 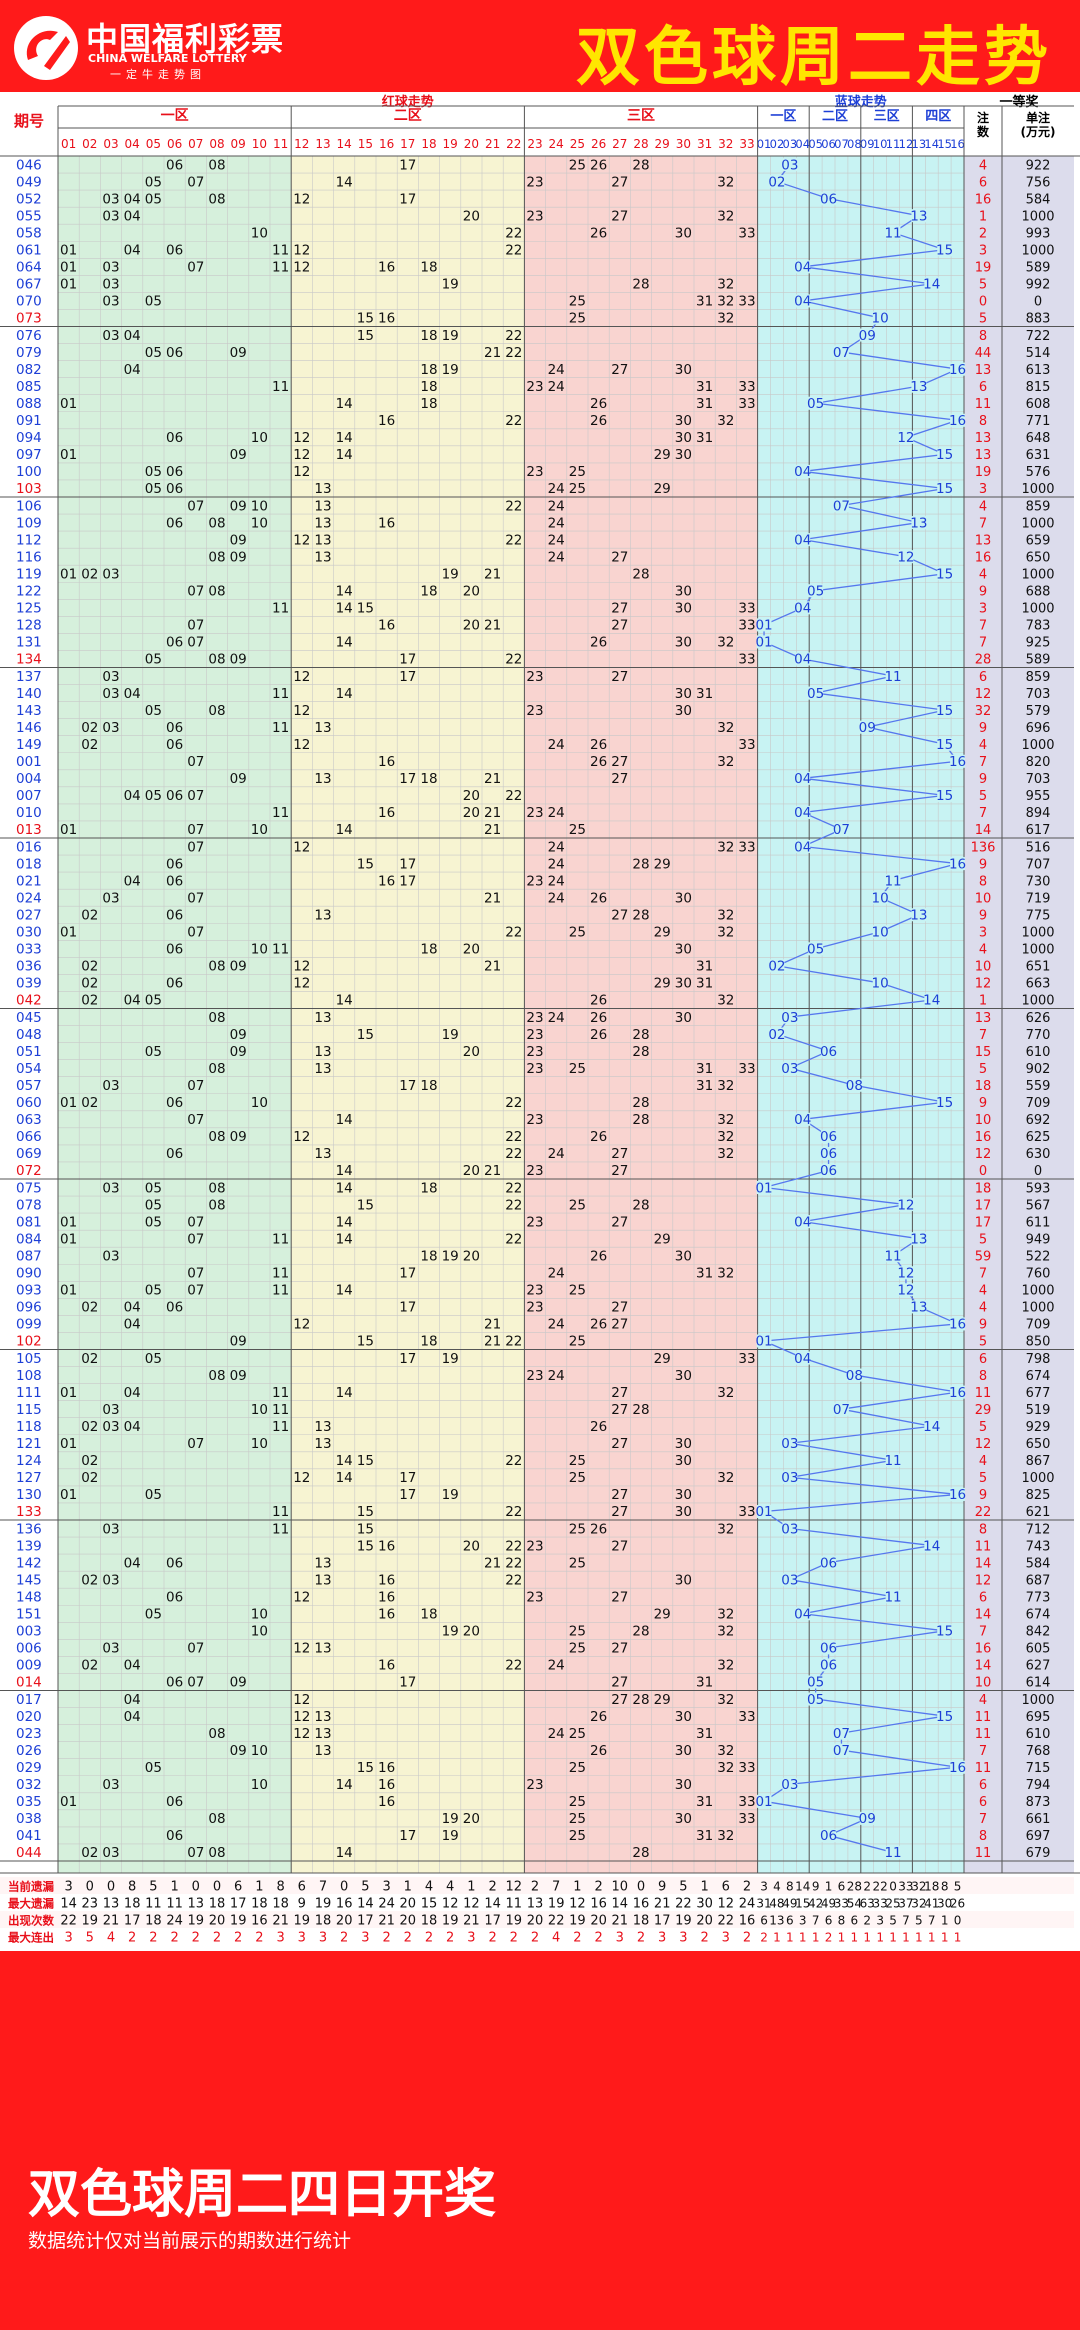 What do you see at coordinates (983, 1035) in the screenshot?
I see `prize-count: 7` at bounding box center [983, 1035].